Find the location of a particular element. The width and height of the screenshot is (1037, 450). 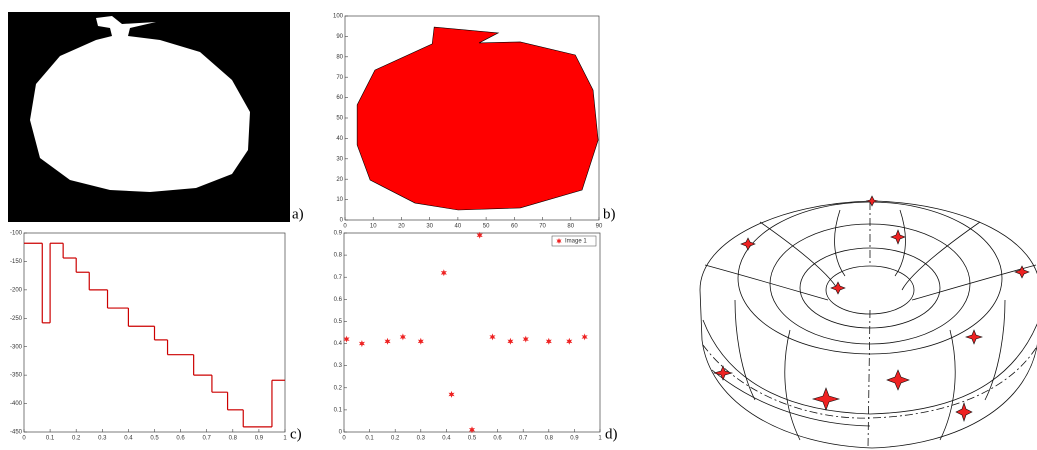

y-tick-label: 10 is located at coordinates (339, 200).